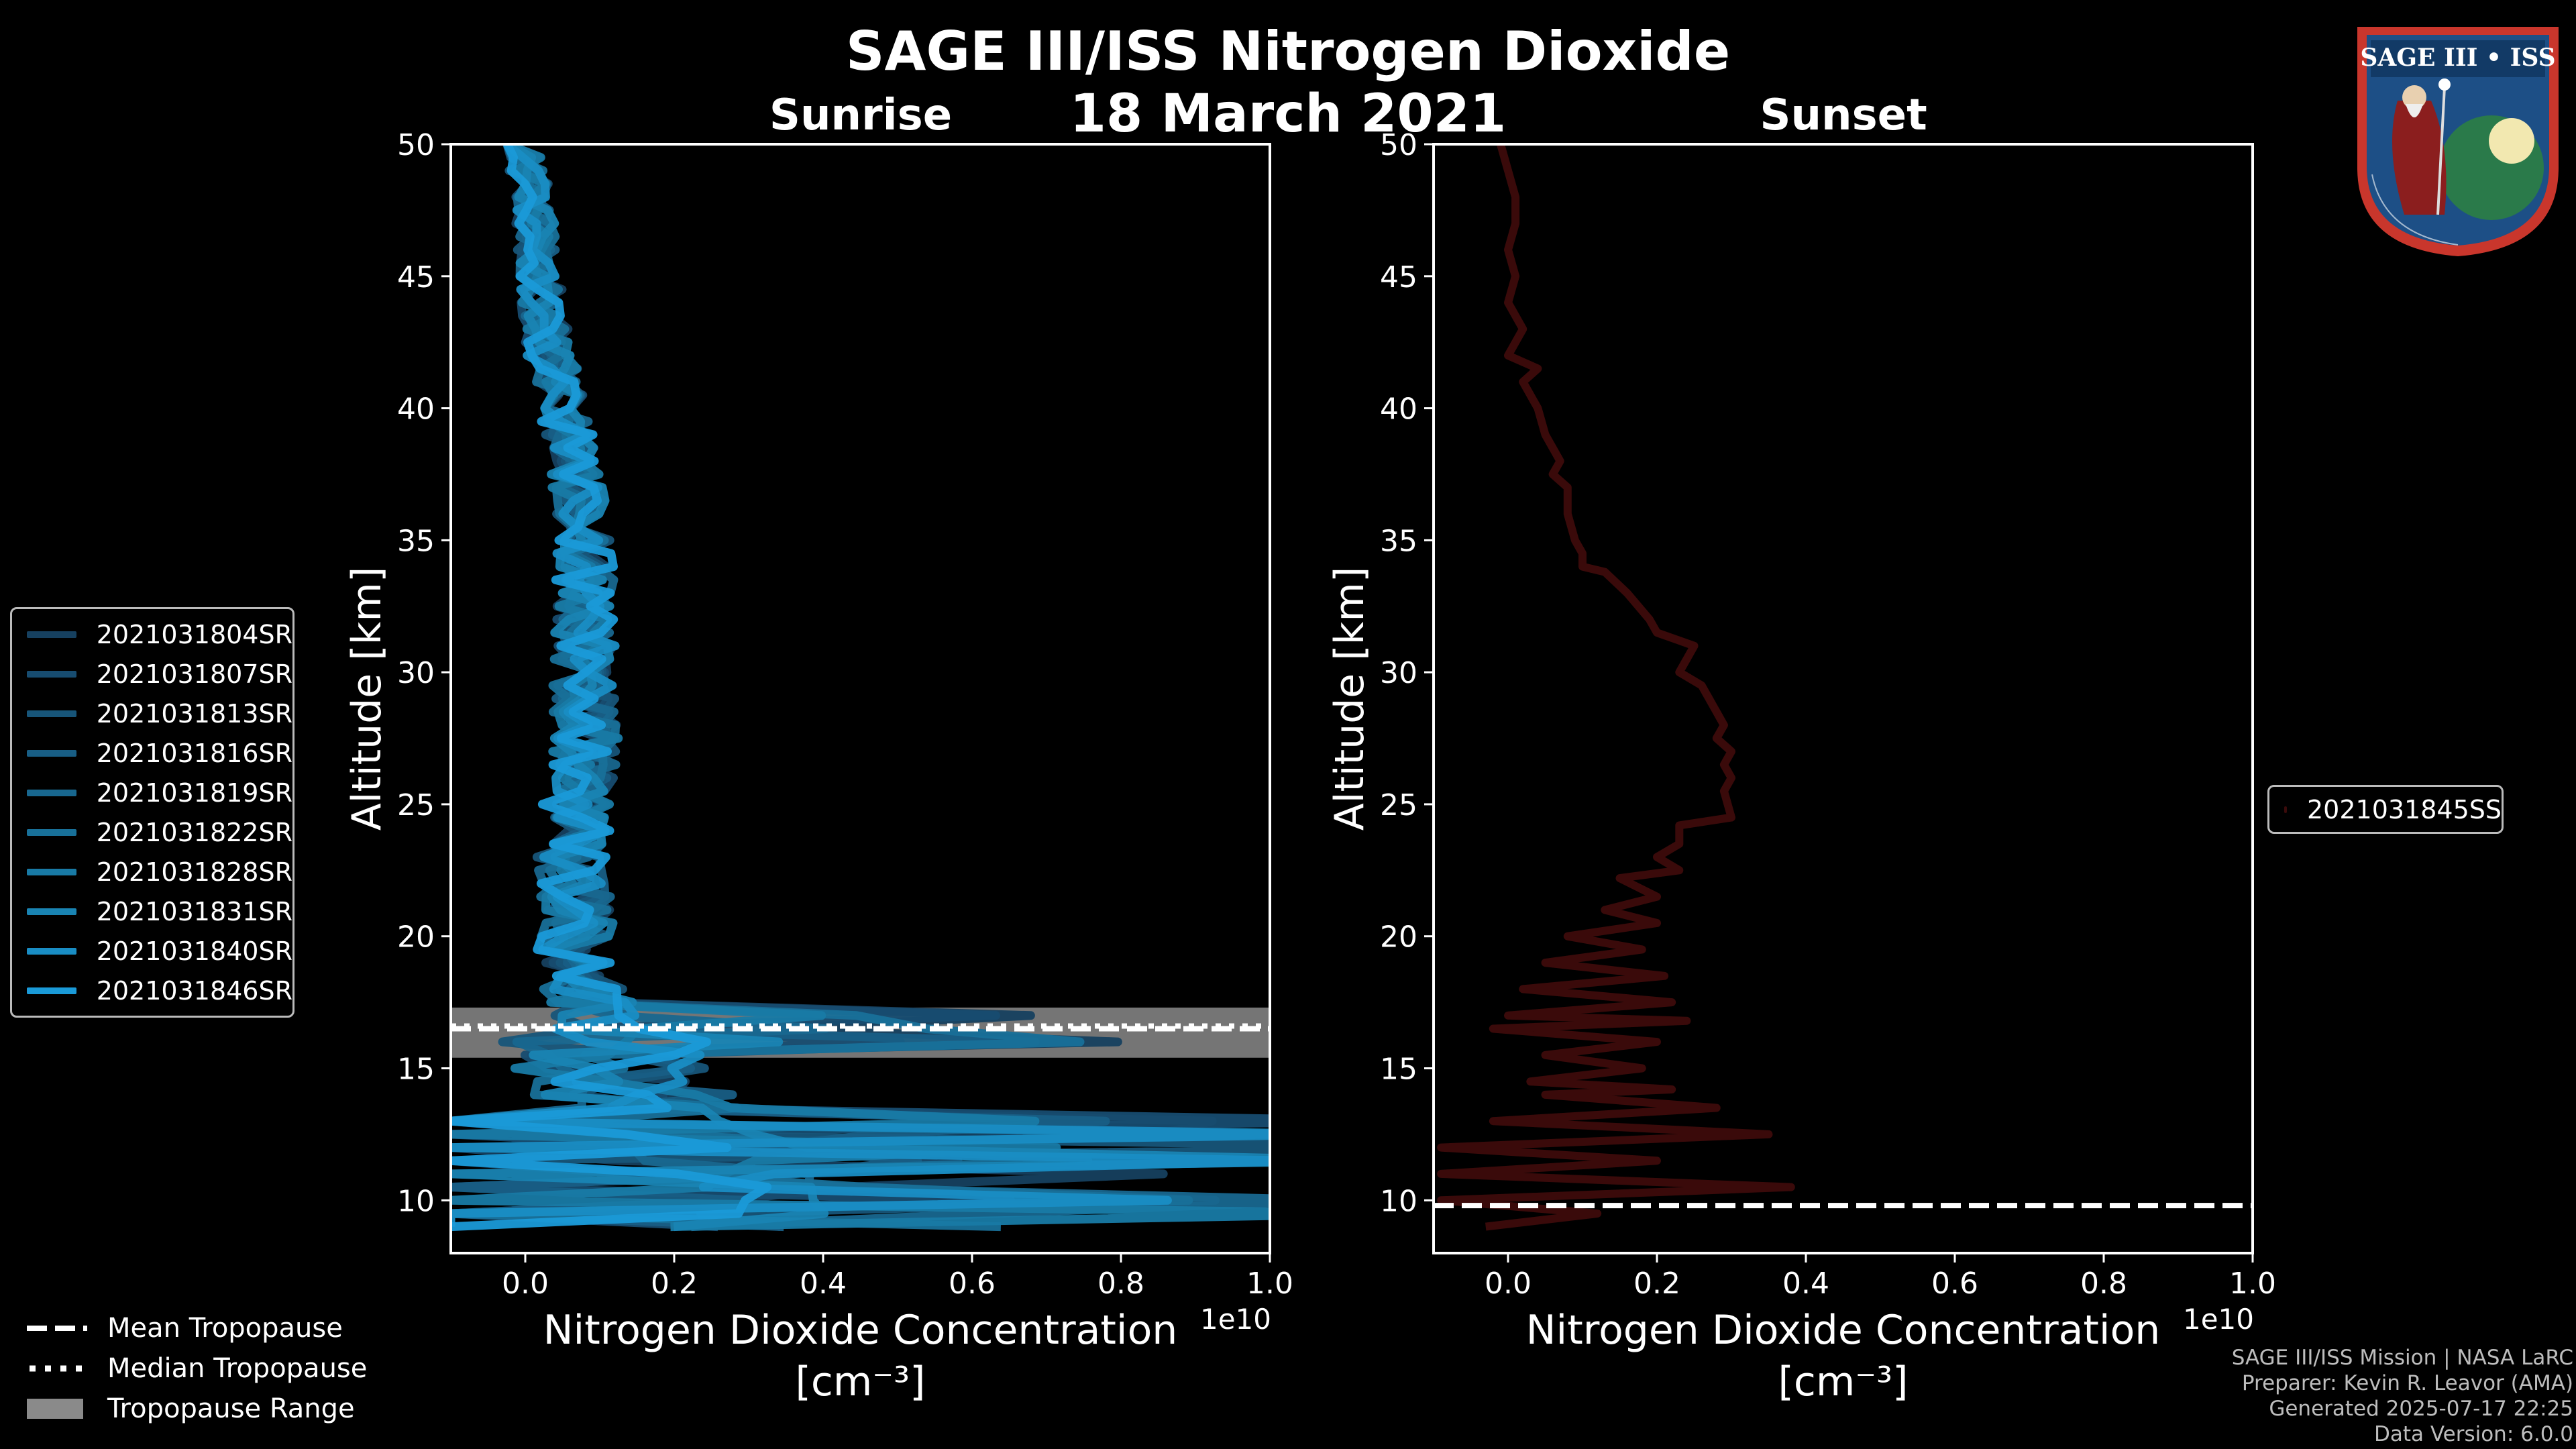 The height and width of the screenshot is (1449, 2576). Describe the element at coordinates (2407, 1383) in the screenshot. I see `credit-line: Preparer: Kevin R. Leavor (AMA)` at that location.